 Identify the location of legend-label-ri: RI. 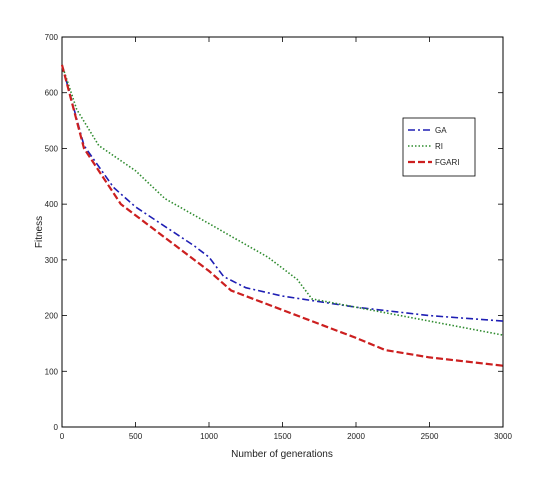
(439, 146).